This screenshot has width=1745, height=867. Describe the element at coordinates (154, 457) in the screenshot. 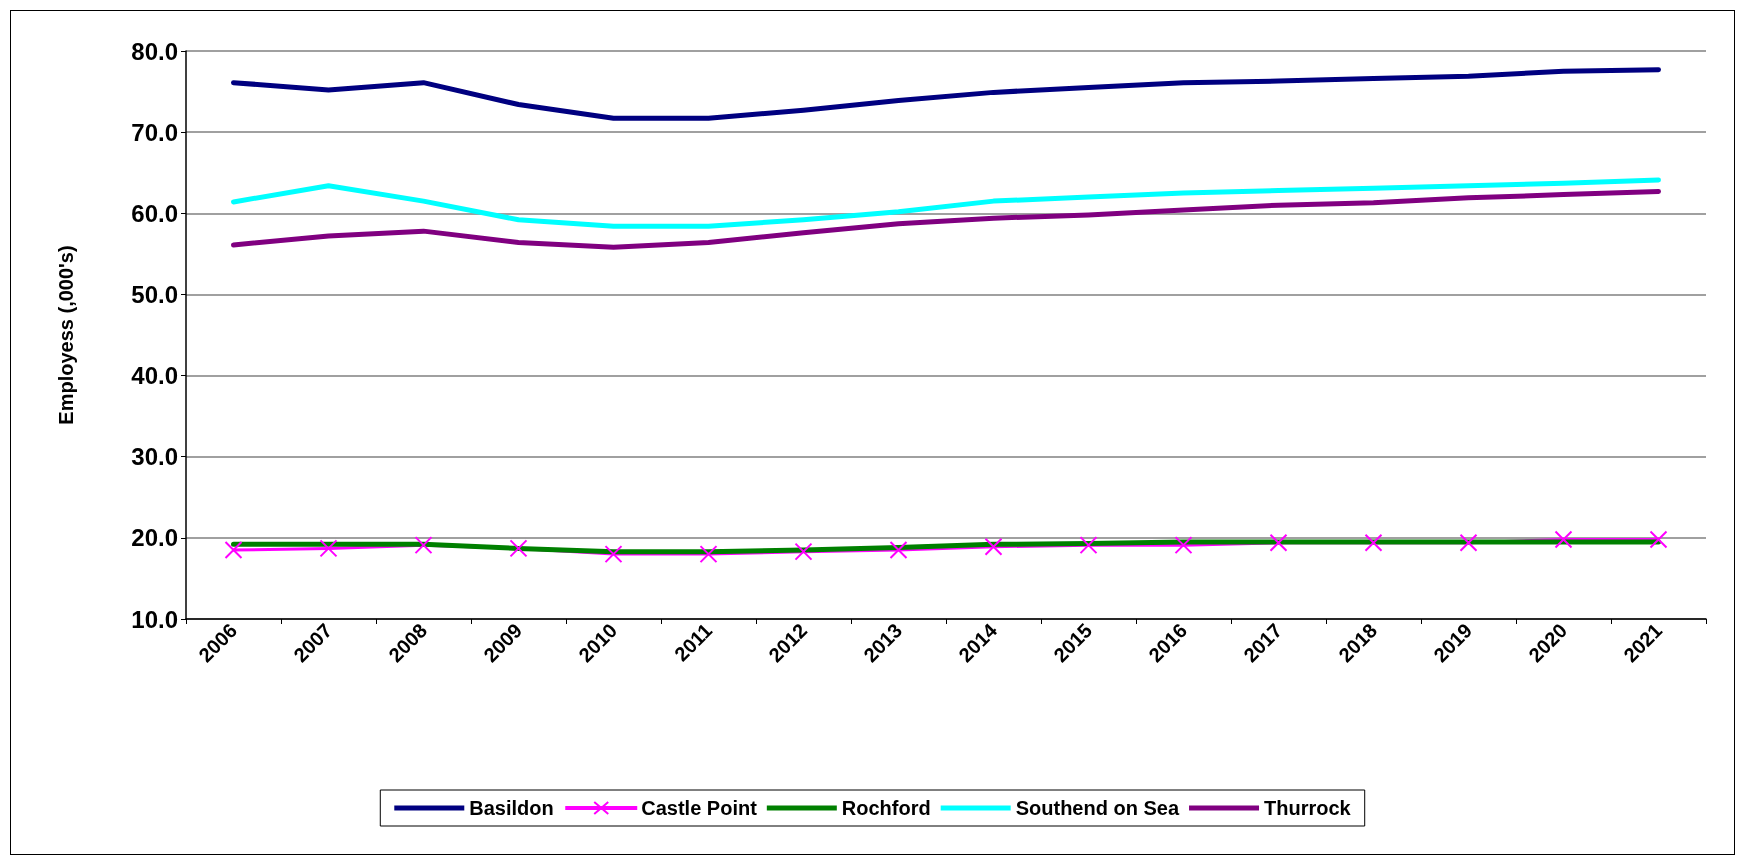

I see `y-tick-label: 30.0` at that location.